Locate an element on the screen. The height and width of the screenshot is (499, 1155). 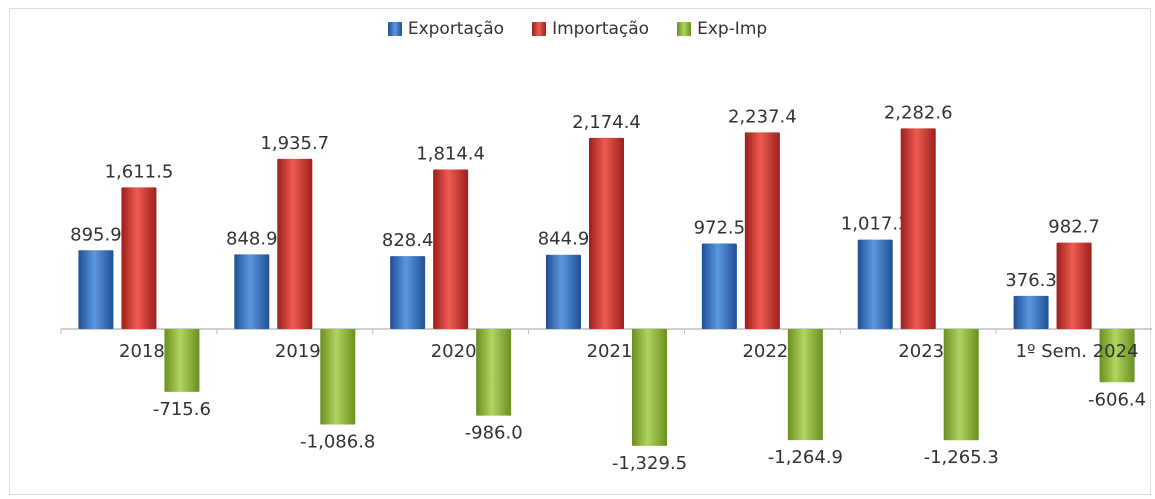
x-tick-label-4: 2022 is located at coordinates (765, 351).